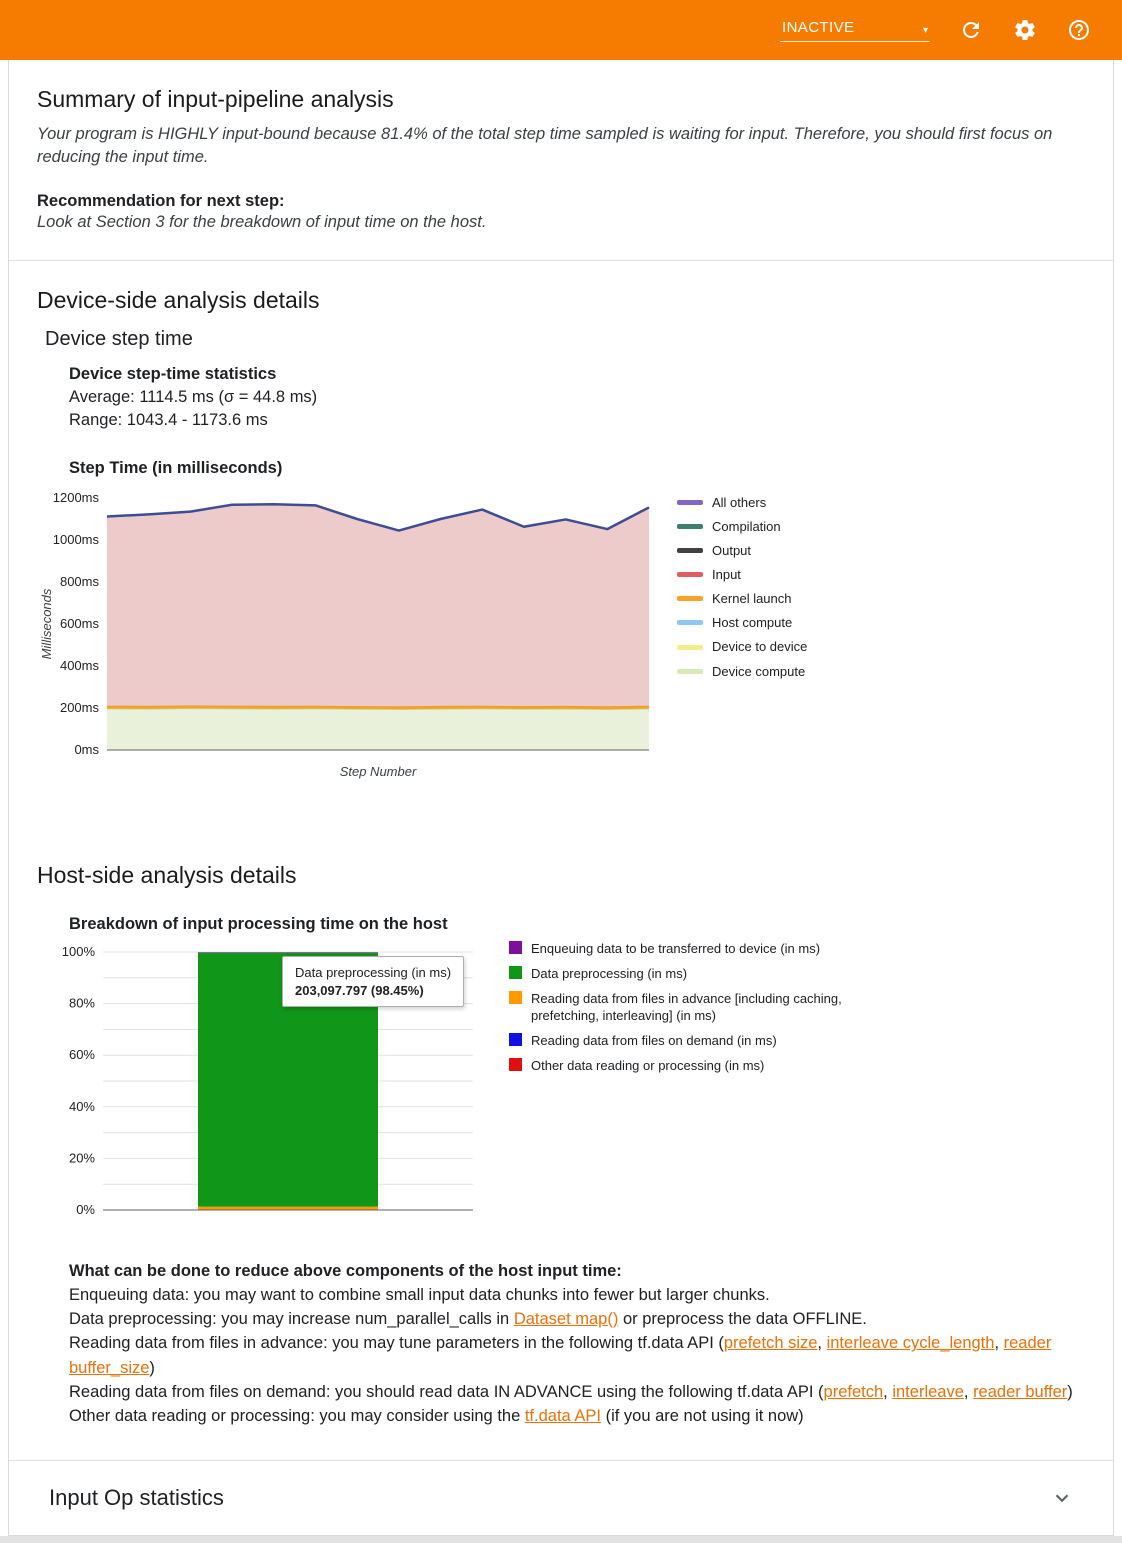  What do you see at coordinates (136, 1498) in the screenshot?
I see `input-op-title: Input Op statistics` at bounding box center [136, 1498].